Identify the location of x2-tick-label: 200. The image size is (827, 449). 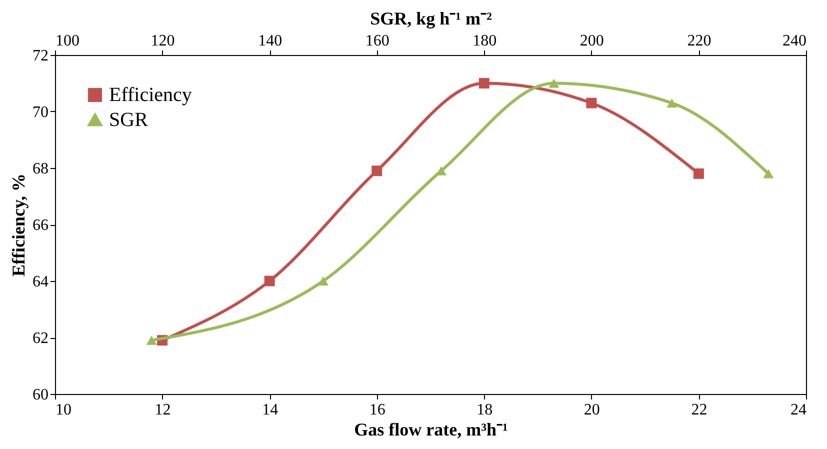
(592, 41).